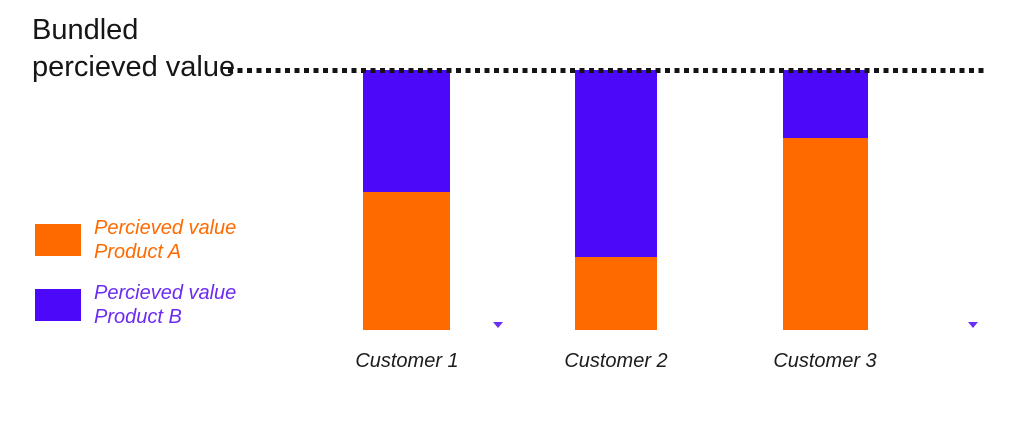 Image resolution: width=1024 pixels, height=439 pixels. I want to click on legend-item-product-a: Percieved value Product A, so click(135, 240).